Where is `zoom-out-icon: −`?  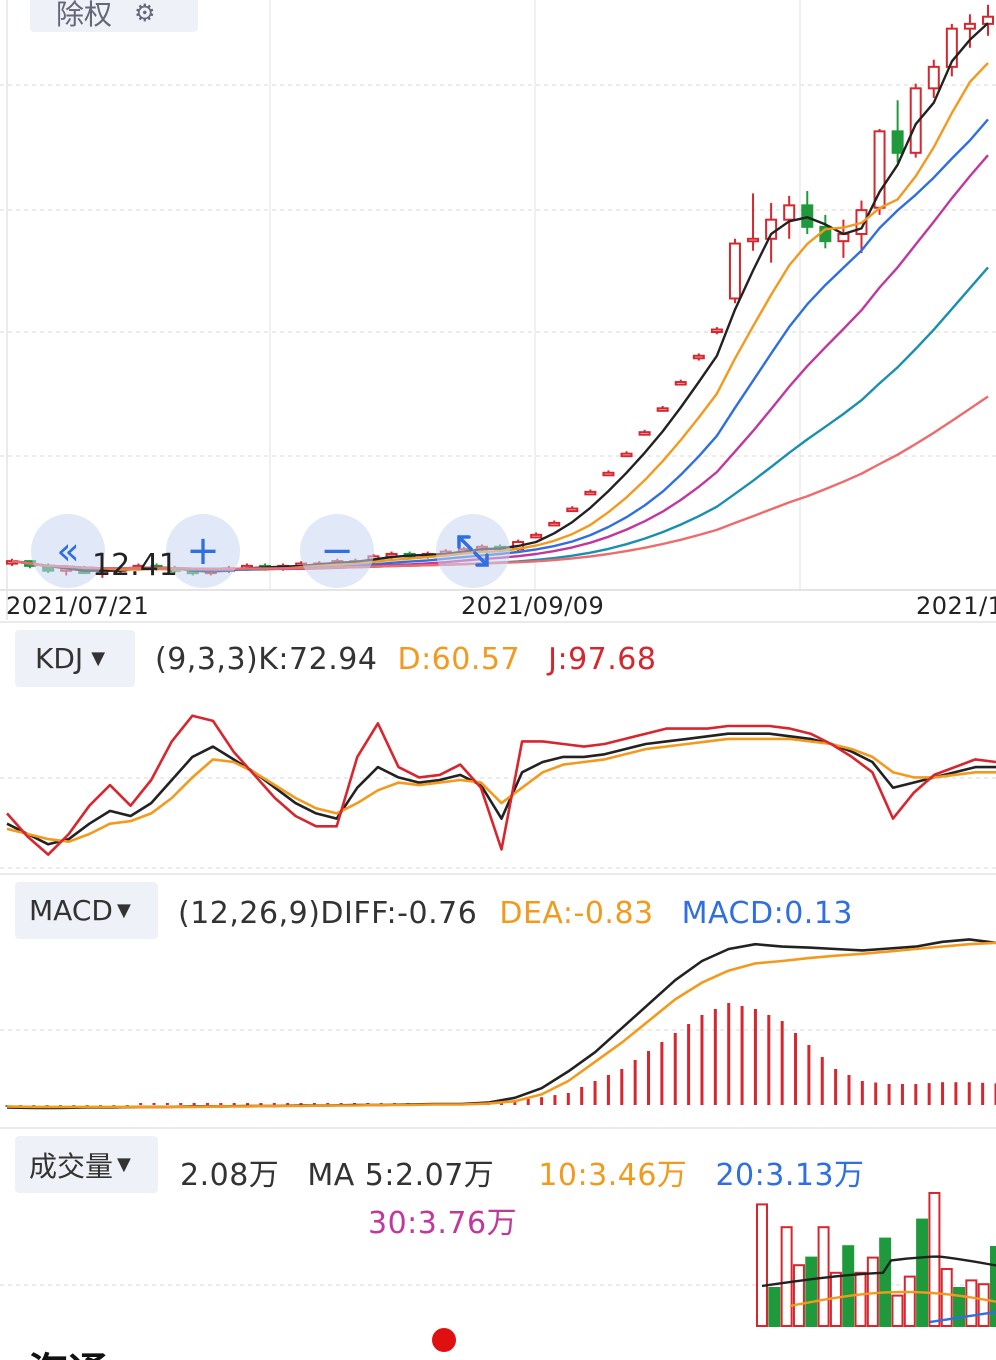
zoom-out-icon: − is located at coordinates (337, 551).